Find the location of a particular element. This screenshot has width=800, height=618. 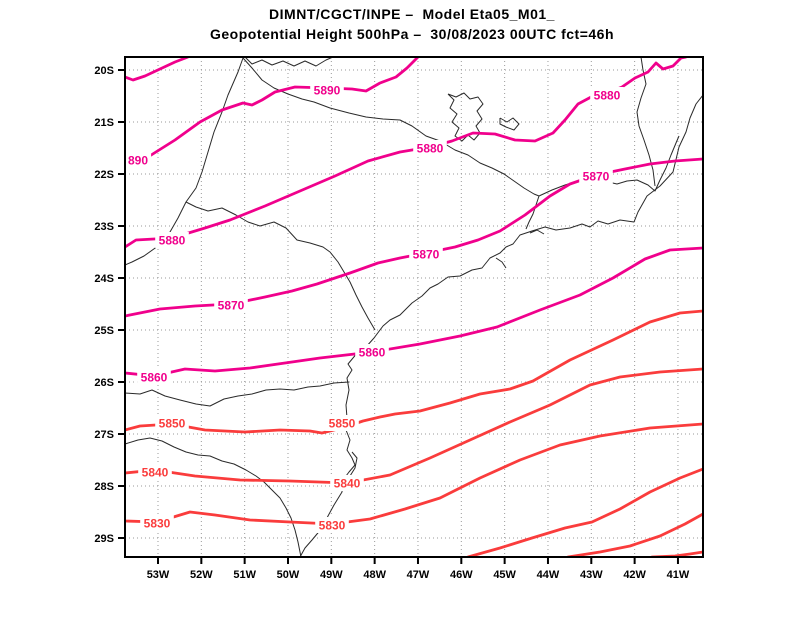

map-outline-mg-go-border is located at coordinates (289, 62).